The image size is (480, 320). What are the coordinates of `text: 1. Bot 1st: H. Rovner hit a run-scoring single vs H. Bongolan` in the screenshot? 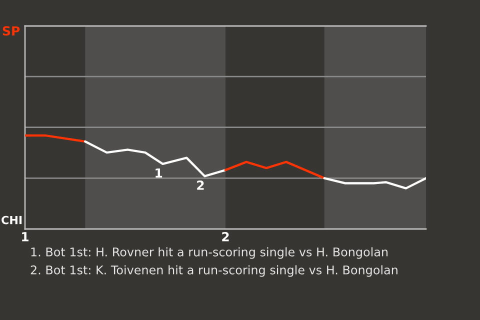 It's located at (209, 253).